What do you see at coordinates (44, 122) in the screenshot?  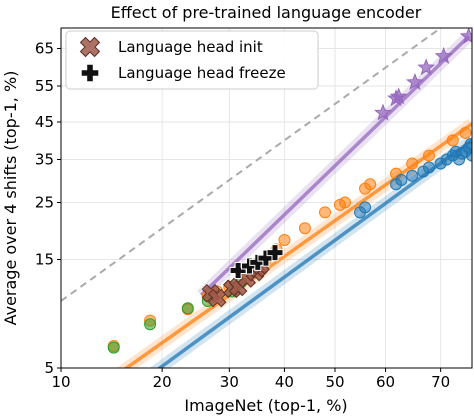 I see `y-tick-label: 45` at bounding box center [44, 122].